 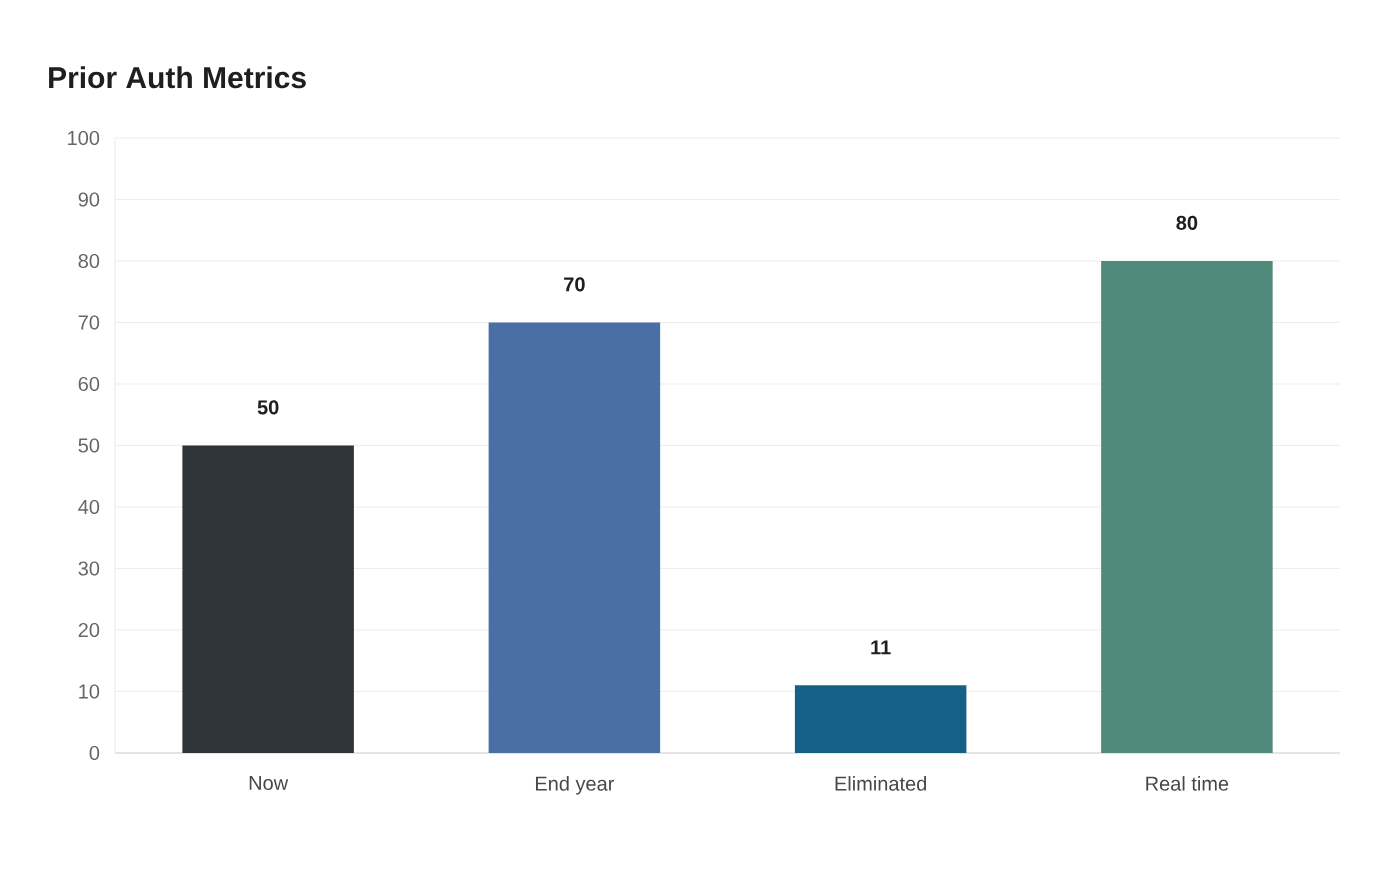 I want to click on data-label: 70, so click(x=574, y=284).